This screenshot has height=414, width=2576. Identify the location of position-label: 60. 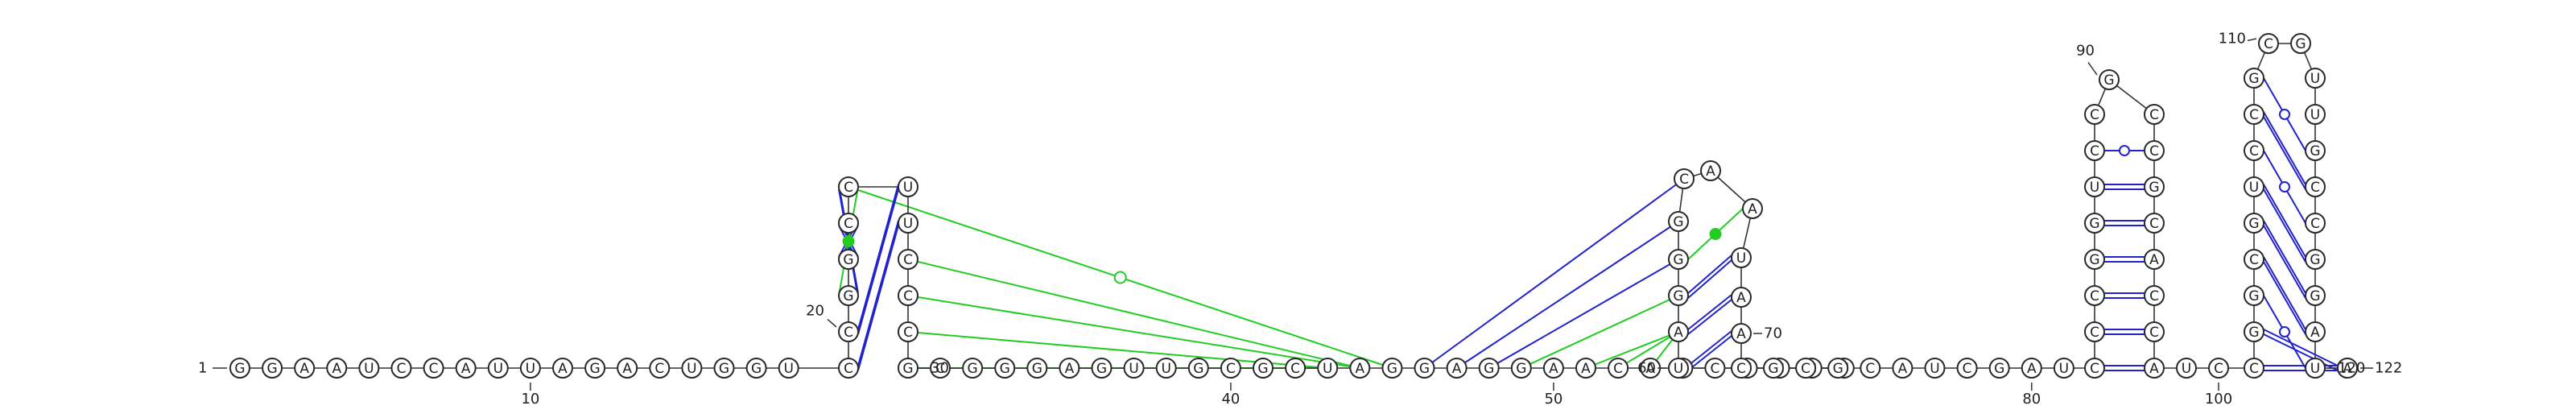
(1646, 368).